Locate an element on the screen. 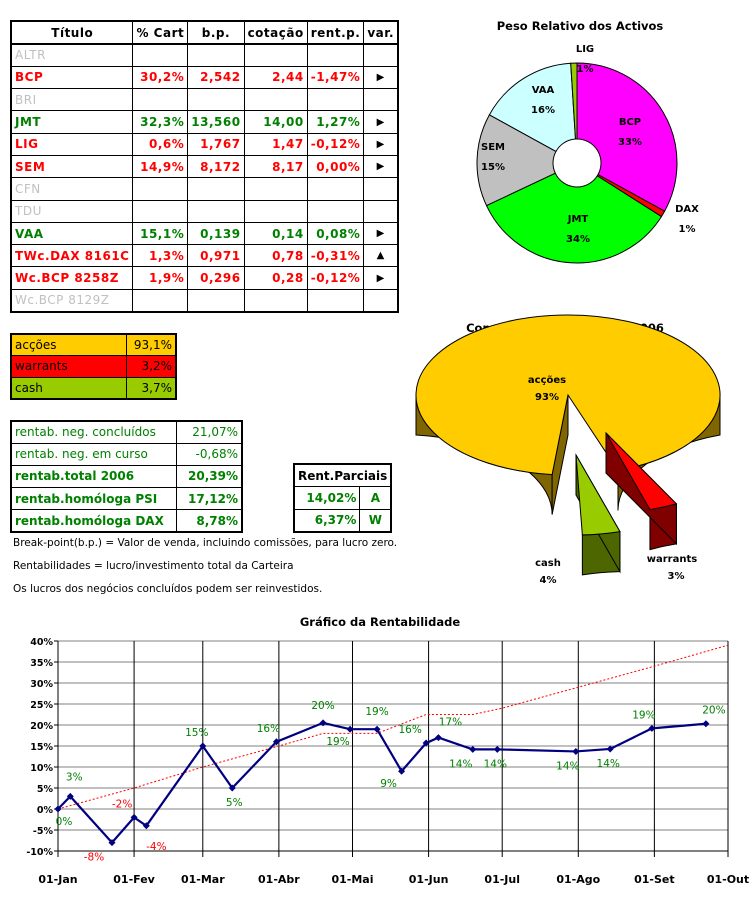  pie3d-slice-acções is located at coordinates (568, 395).